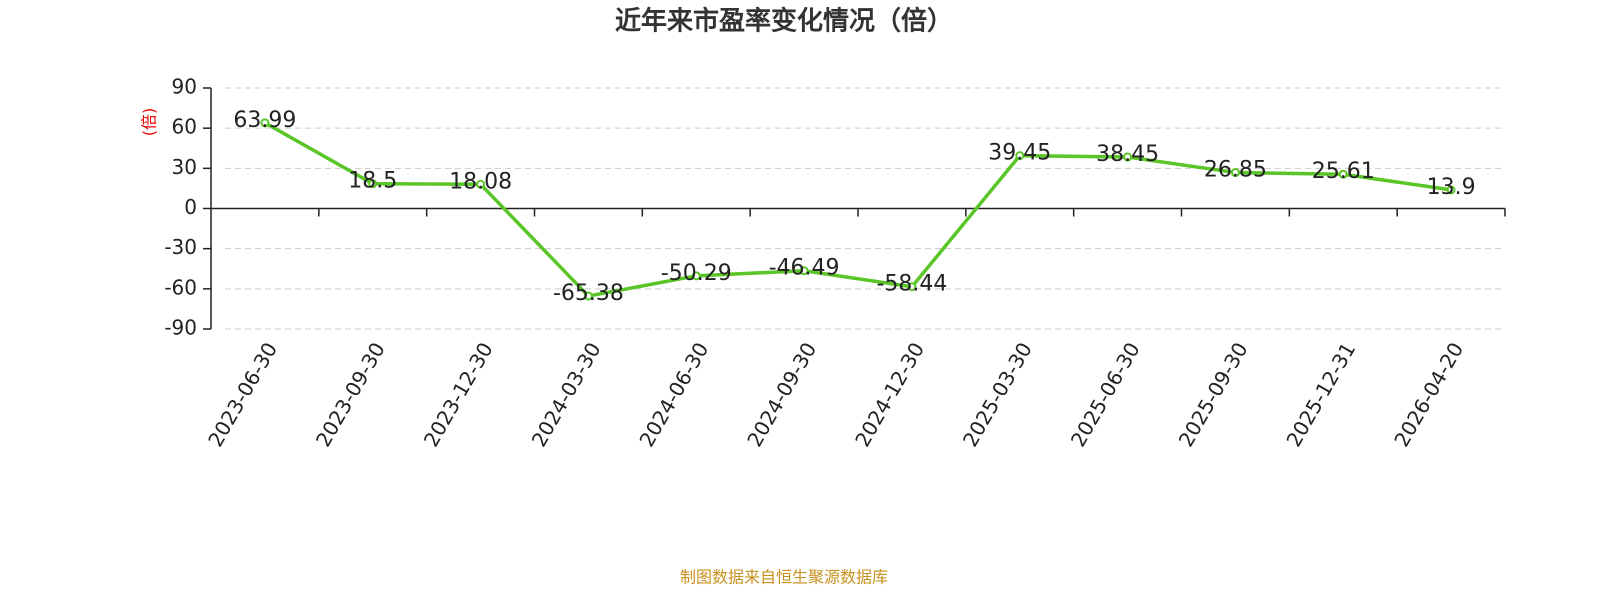 The image size is (1600, 600). Describe the element at coordinates (180, 247) in the screenshot. I see `y-tick-label: -30` at that location.